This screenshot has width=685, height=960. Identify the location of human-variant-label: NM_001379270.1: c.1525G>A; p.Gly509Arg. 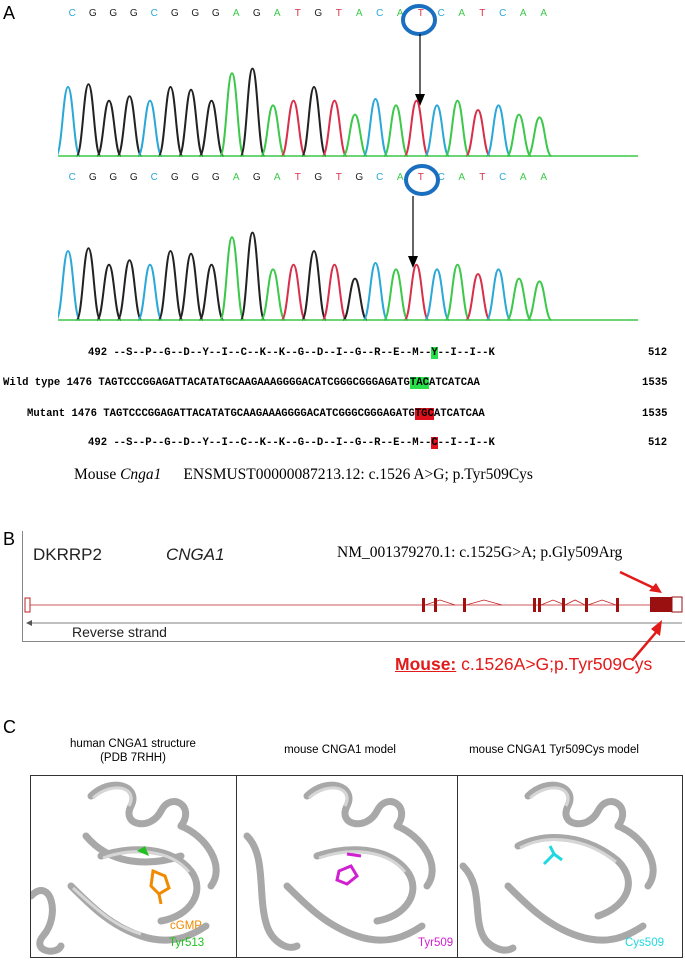
(480, 552).